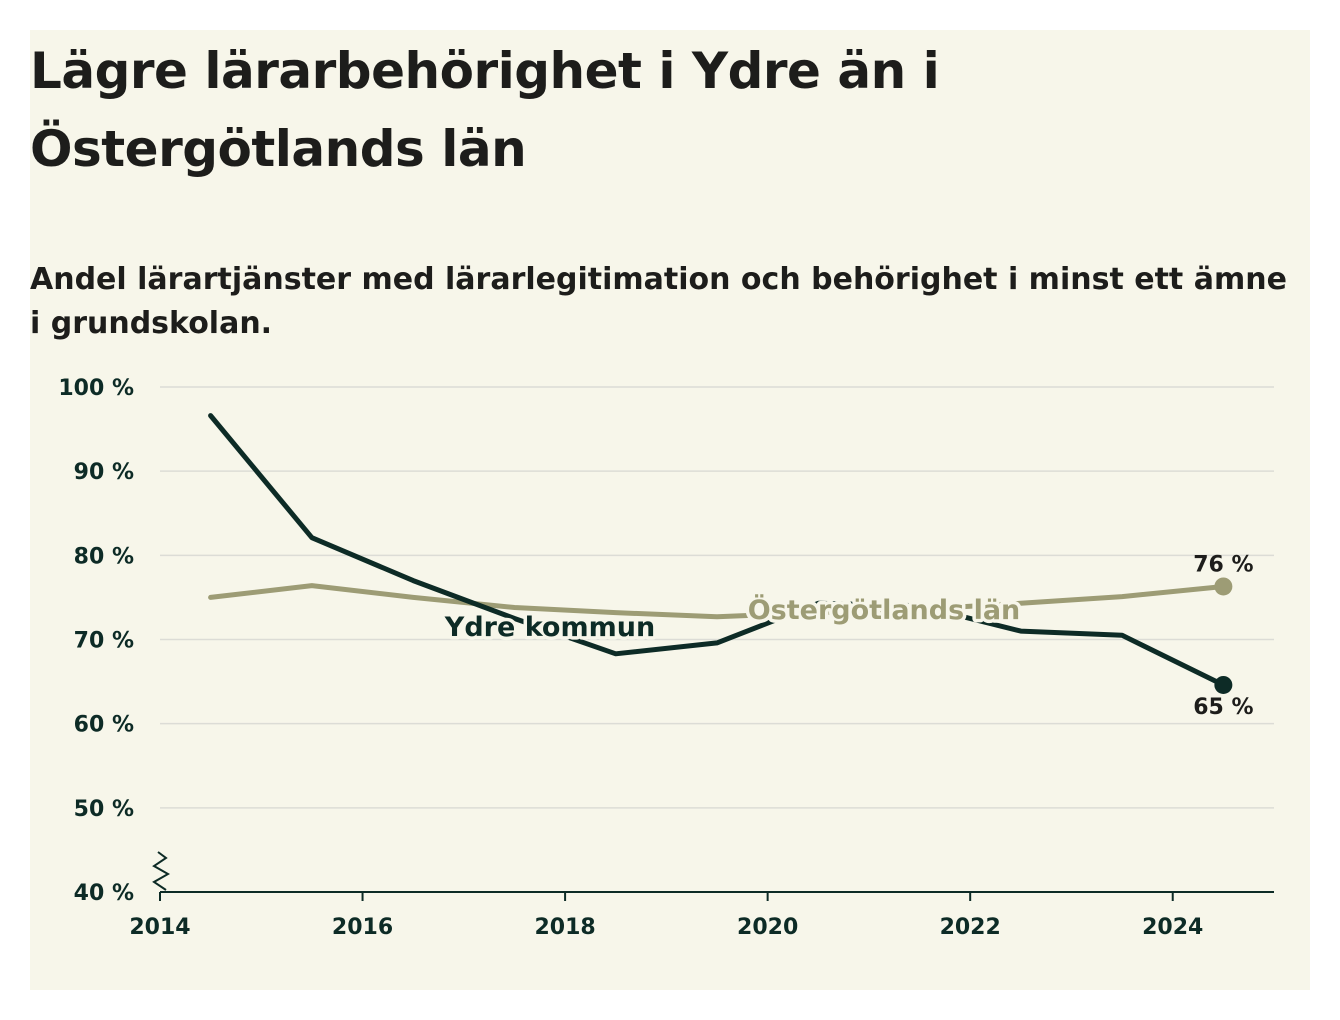  What do you see at coordinates (96, 388) in the screenshot?
I see `y-tick-label: 100 %` at bounding box center [96, 388].